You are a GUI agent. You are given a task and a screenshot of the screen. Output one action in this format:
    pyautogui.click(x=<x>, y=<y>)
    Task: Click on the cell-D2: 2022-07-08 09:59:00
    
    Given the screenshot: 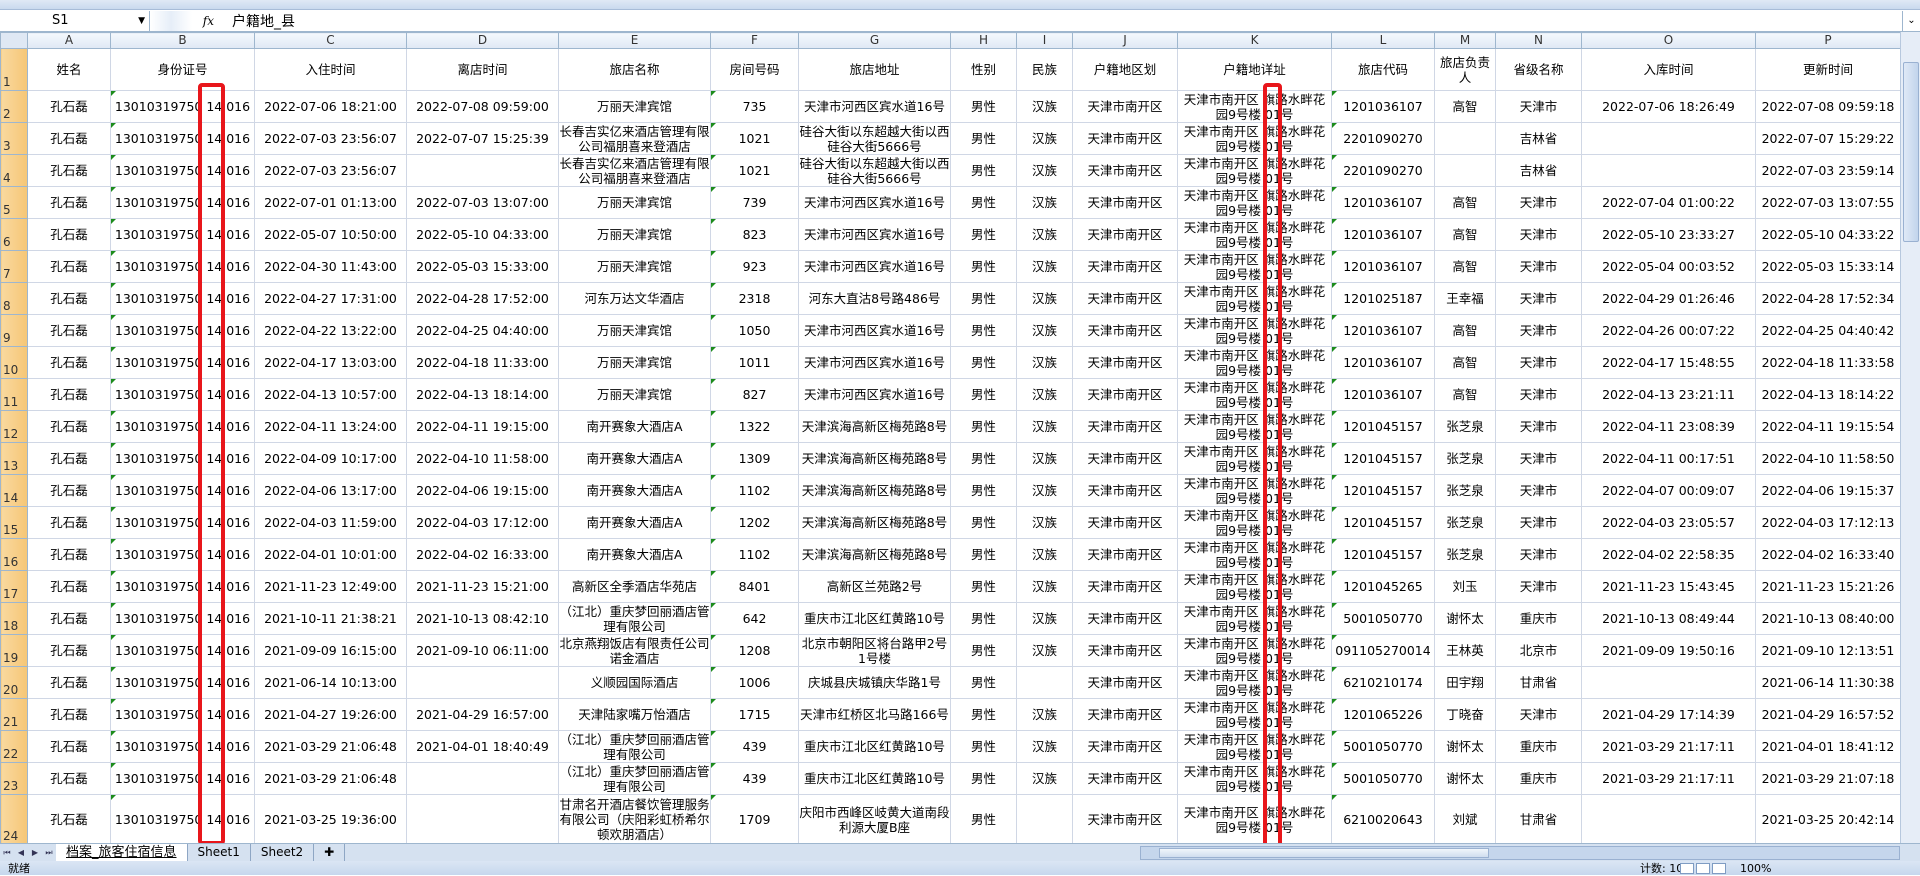 What is the action you would take?
    pyautogui.click(x=482, y=106)
    